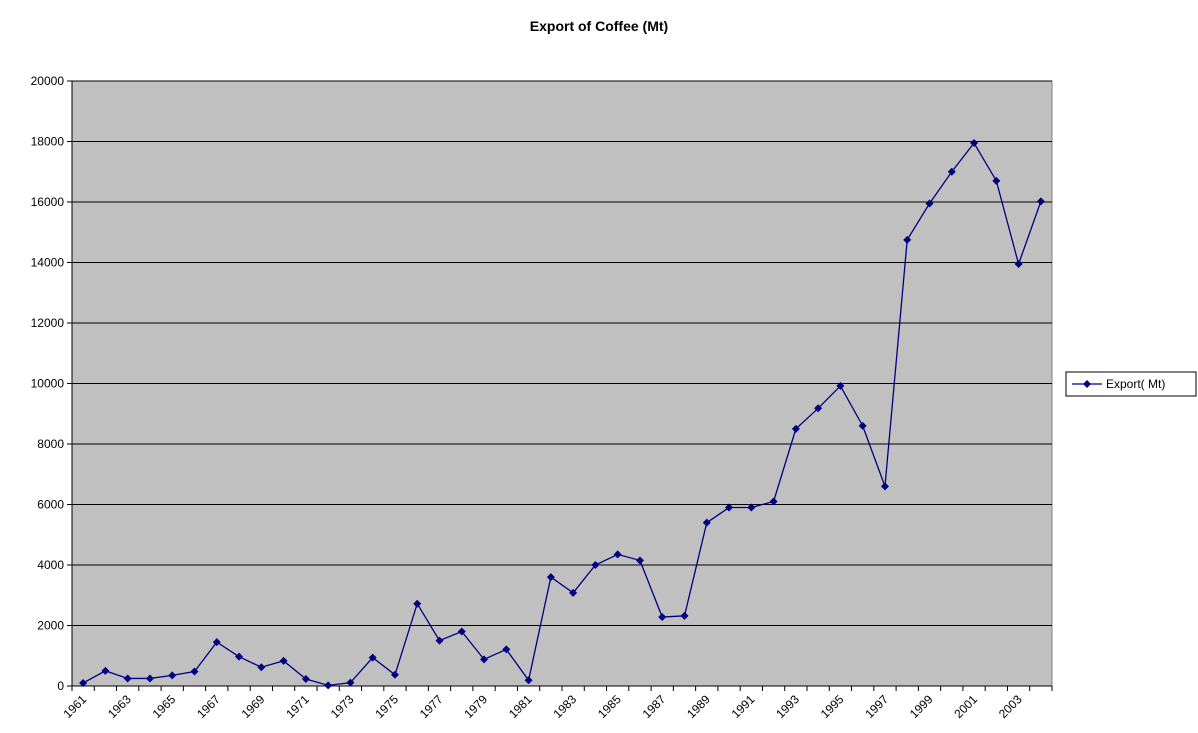 The height and width of the screenshot is (733, 1198). Describe the element at coordinates (74, 706) in the screenshot. I see `x-tick-label: 1961` at that location.